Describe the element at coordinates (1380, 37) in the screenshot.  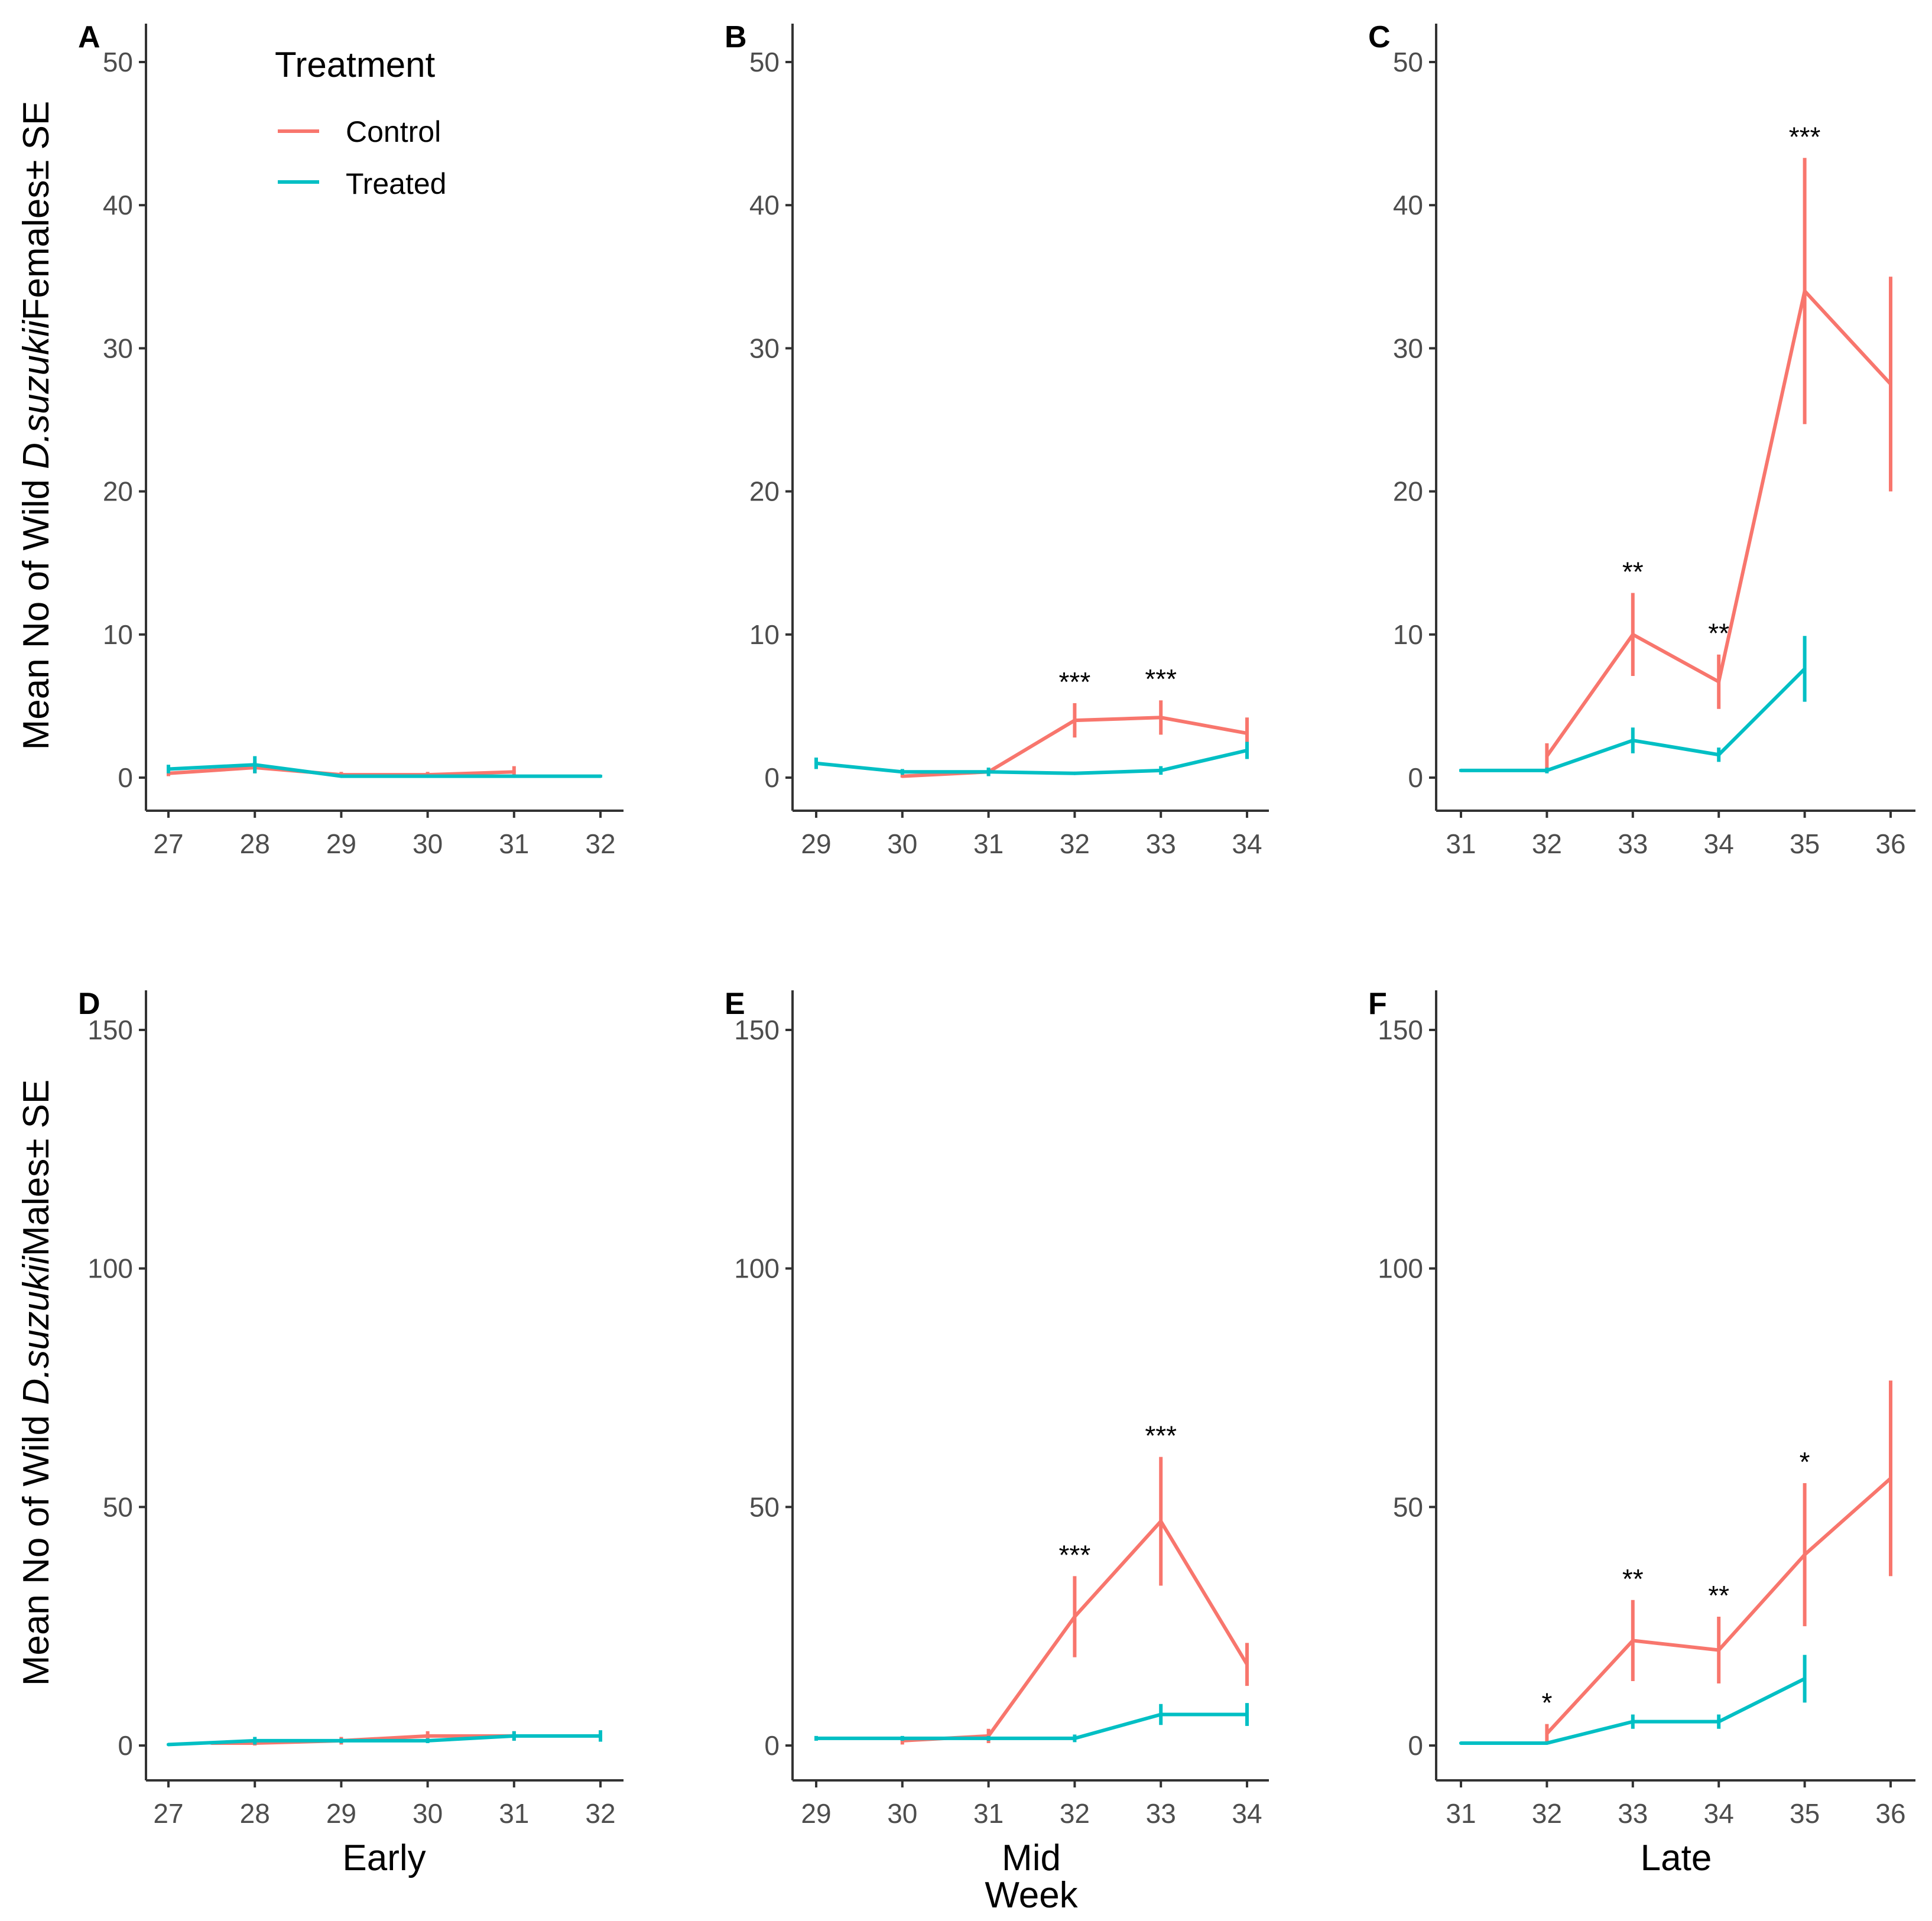
I see `panel-label: C` at that location.